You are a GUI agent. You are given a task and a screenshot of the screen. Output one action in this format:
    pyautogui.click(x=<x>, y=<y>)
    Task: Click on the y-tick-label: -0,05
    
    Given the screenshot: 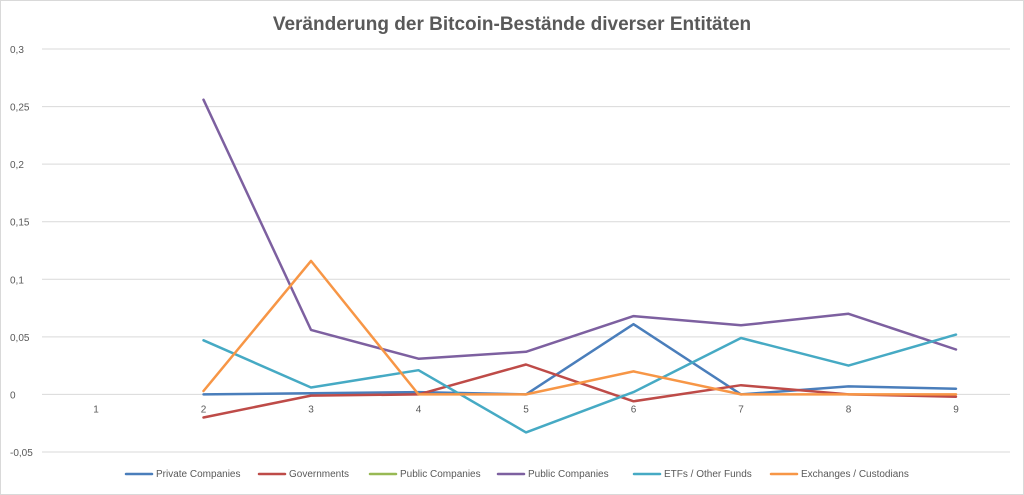 What is the action you would take?
    pyautogui.click(x=21, y=453)
    